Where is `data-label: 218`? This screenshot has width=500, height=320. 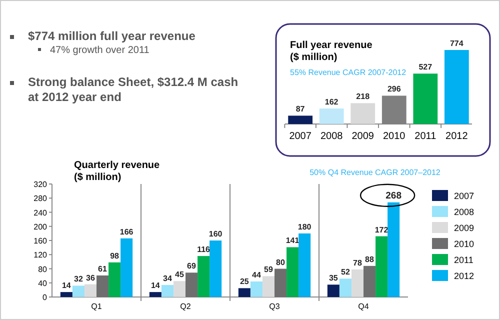
data-label: 218 is located at coordinates (363, 97).